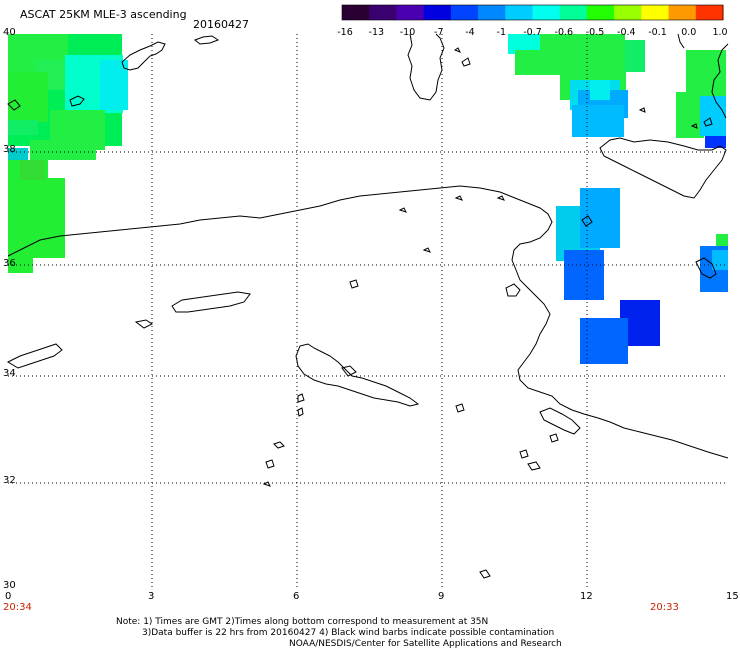 This screenshot has height=650, width=740. What do you see at coordinates (151, 596) in the screenshot?
I see `lon-label: 3` at bounding box center [151, 596].